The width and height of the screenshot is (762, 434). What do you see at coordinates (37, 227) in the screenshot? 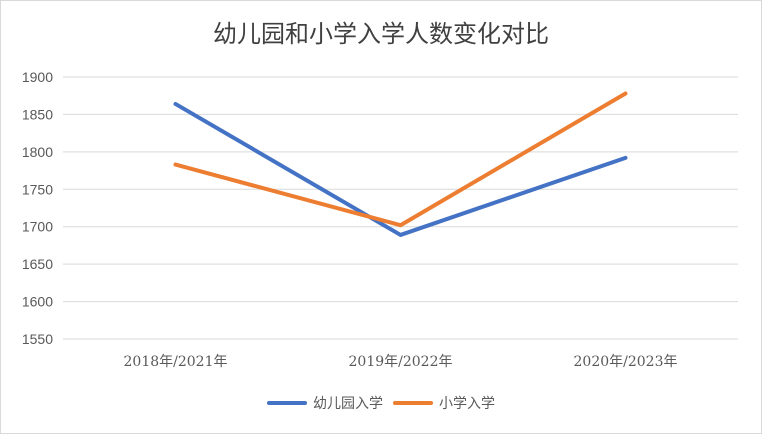
I see `y-tick-label: 1700` at bounding box center [37, 227].